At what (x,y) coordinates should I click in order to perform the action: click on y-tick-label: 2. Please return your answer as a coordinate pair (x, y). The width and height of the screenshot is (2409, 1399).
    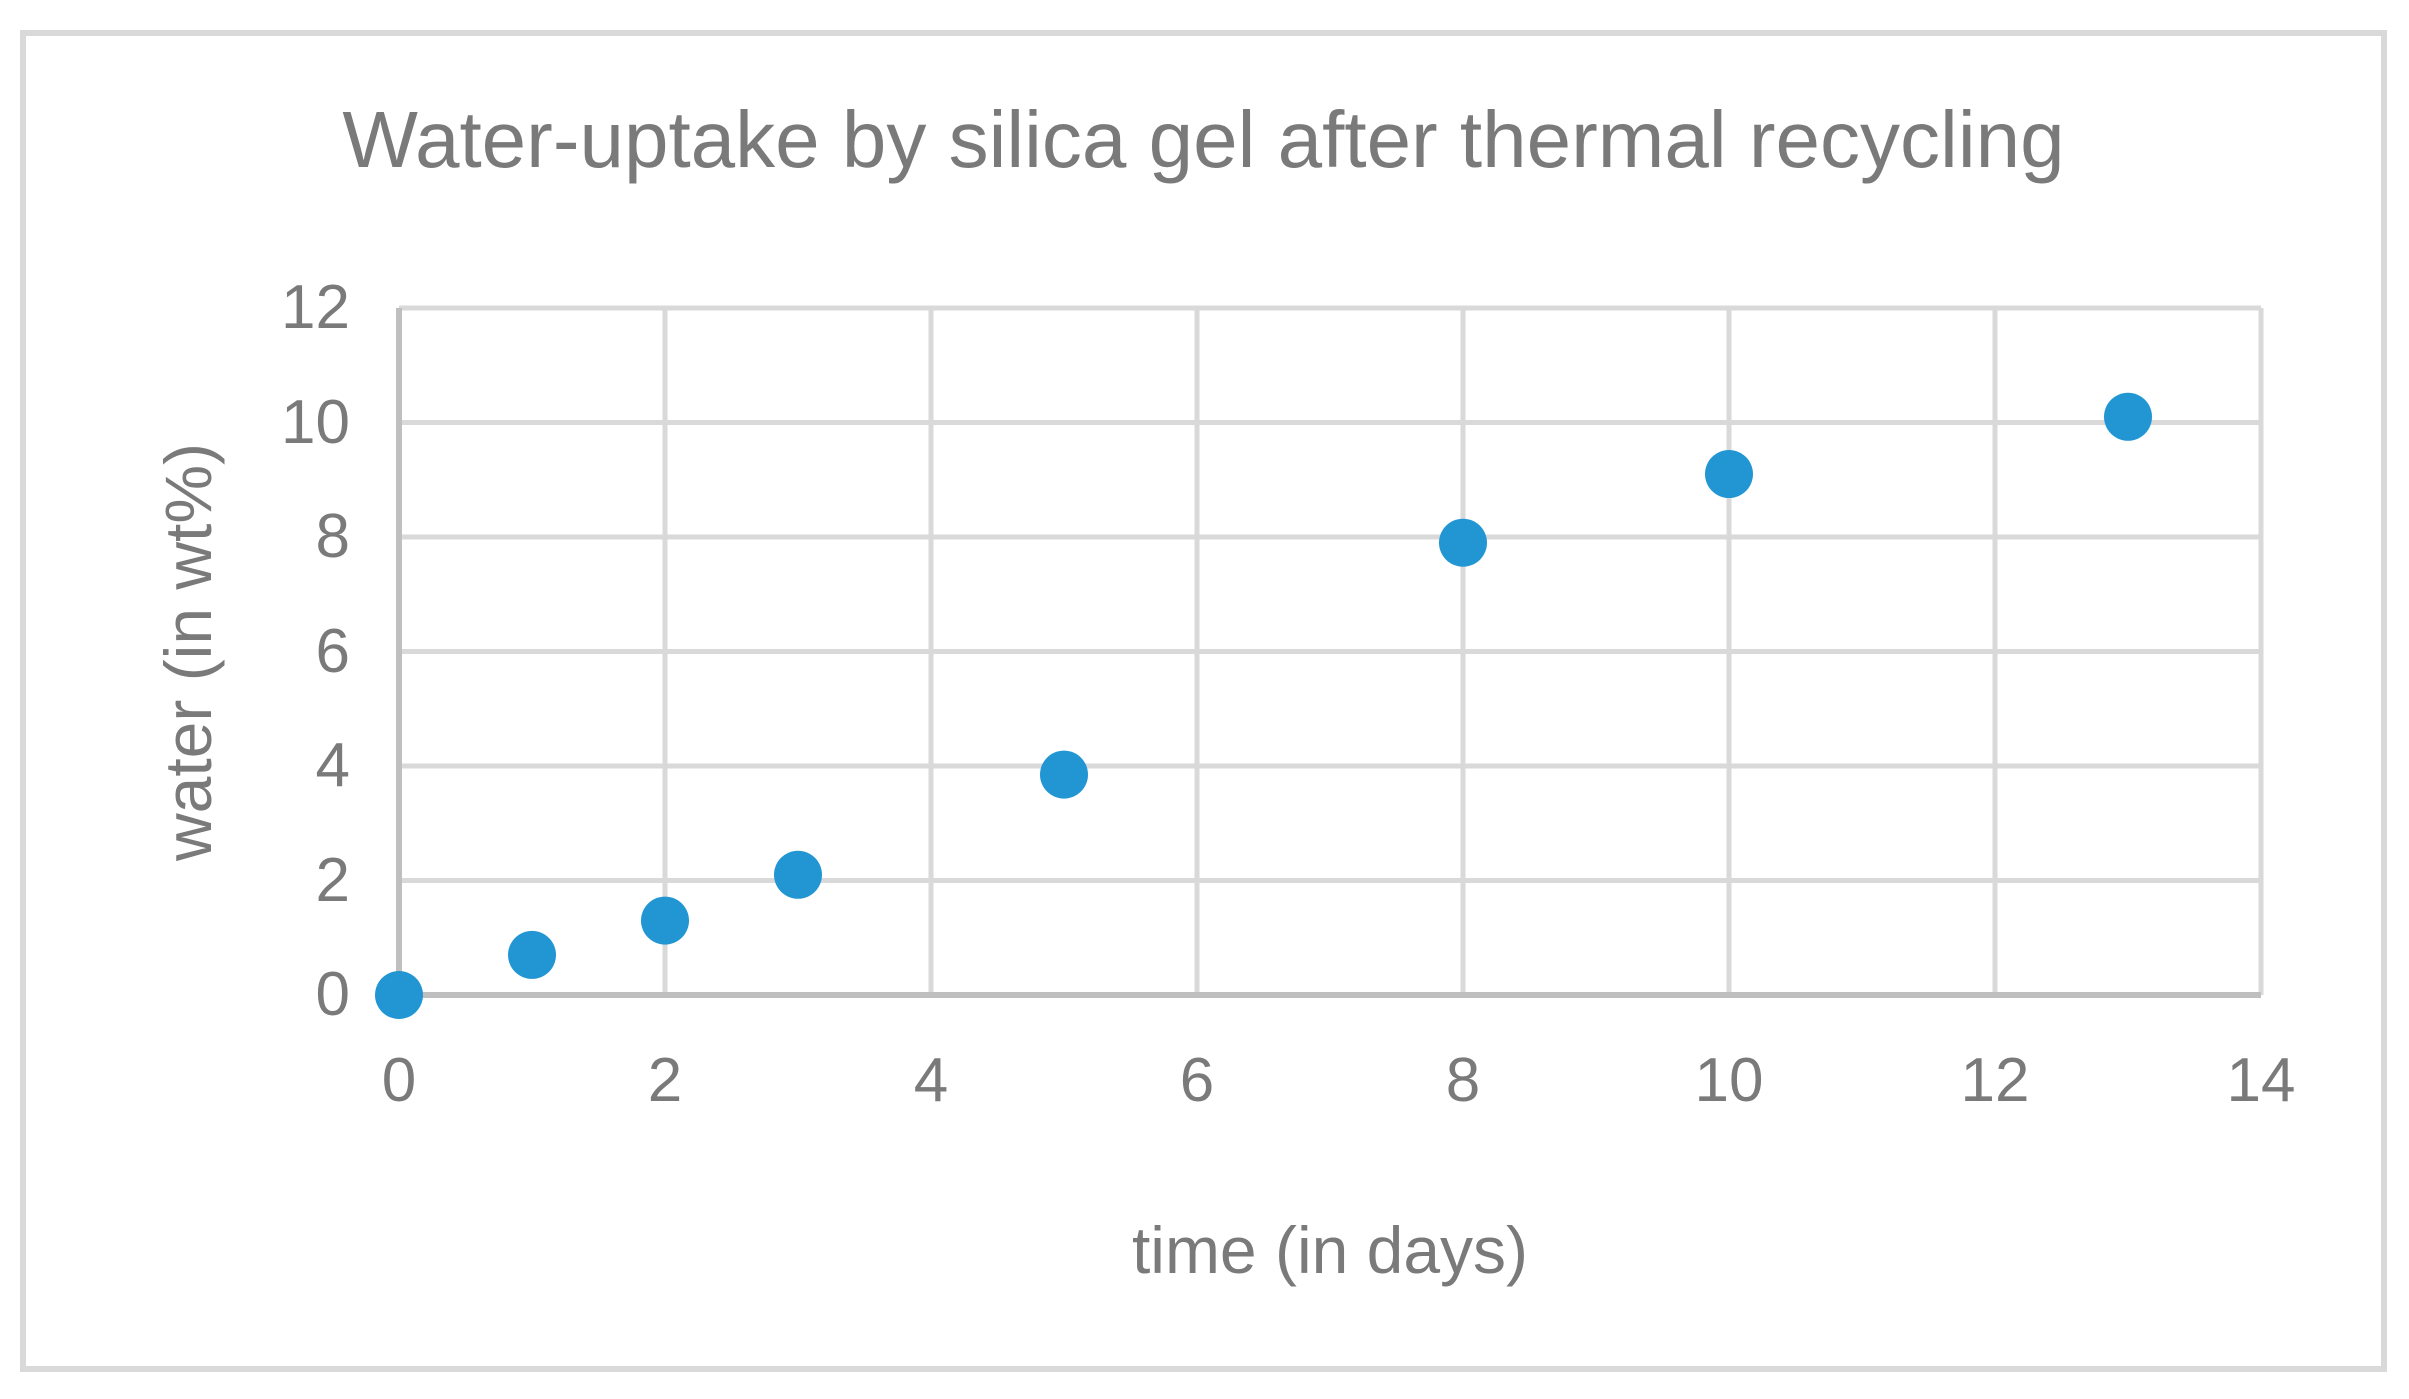
    Looking at the image, I should click on (332, 880).